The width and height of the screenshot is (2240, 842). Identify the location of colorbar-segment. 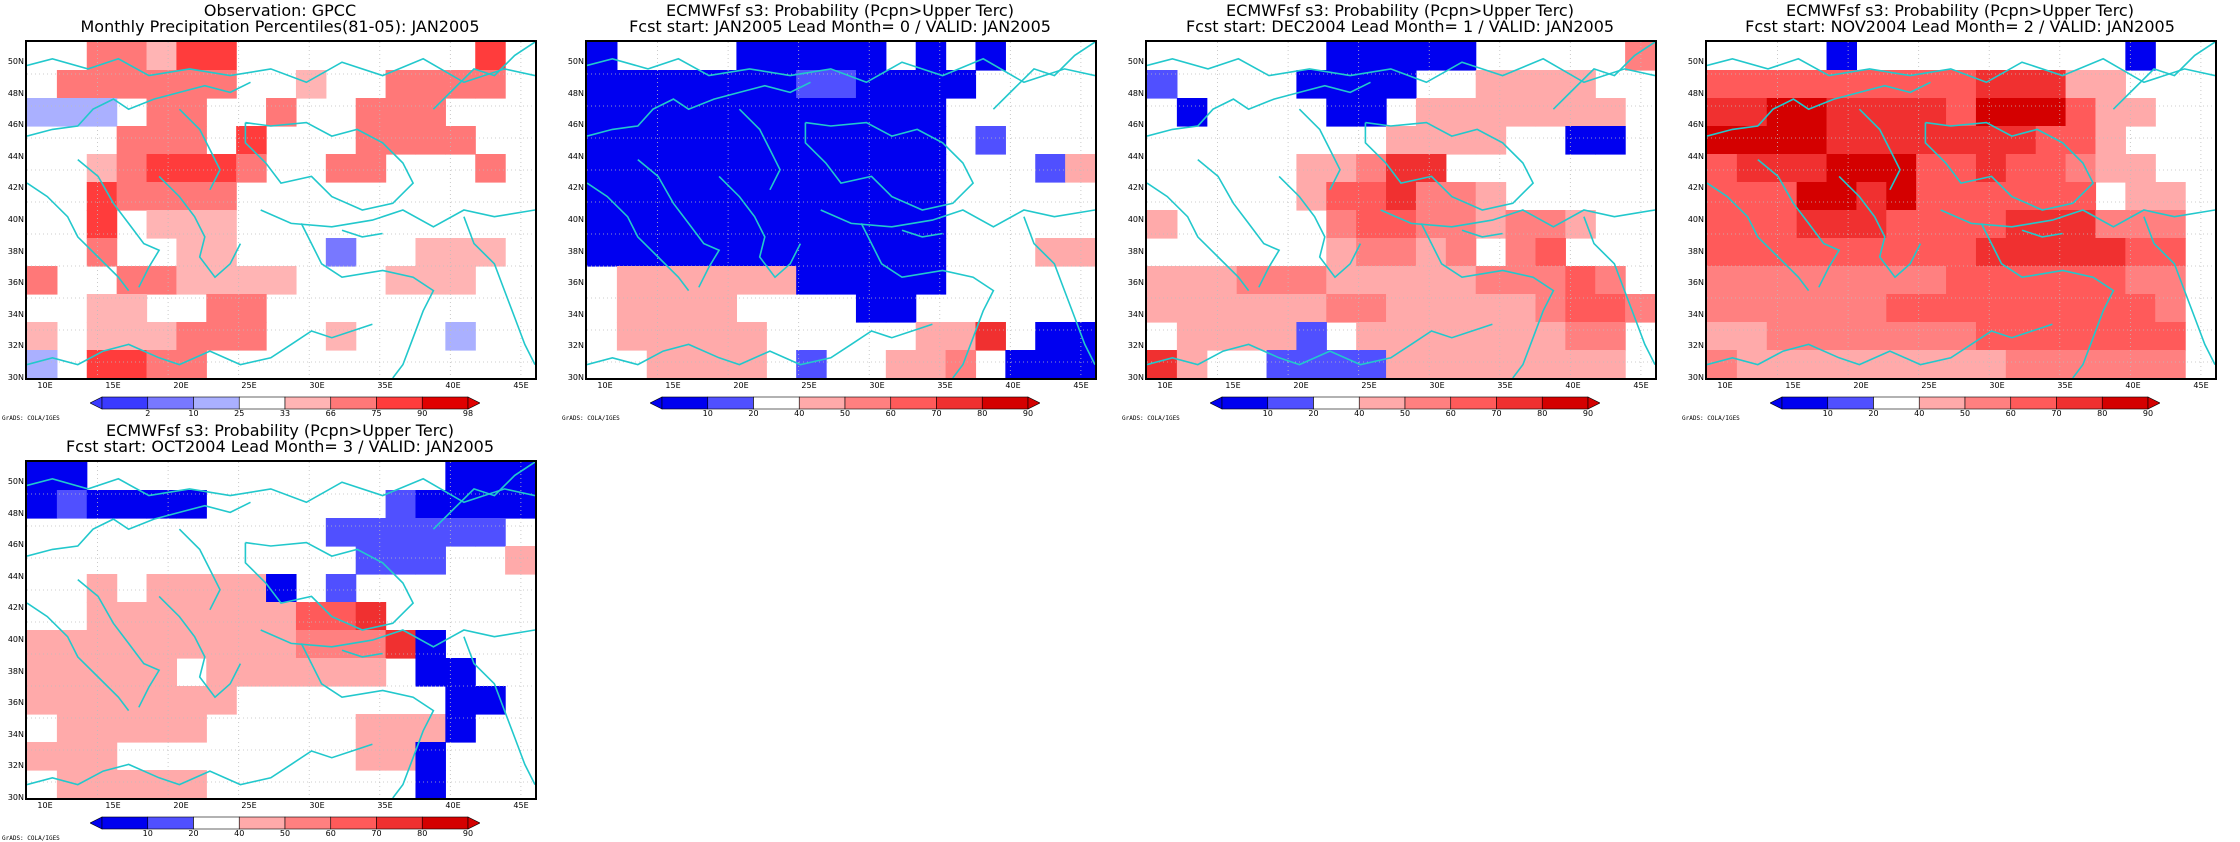
(1805, 403).